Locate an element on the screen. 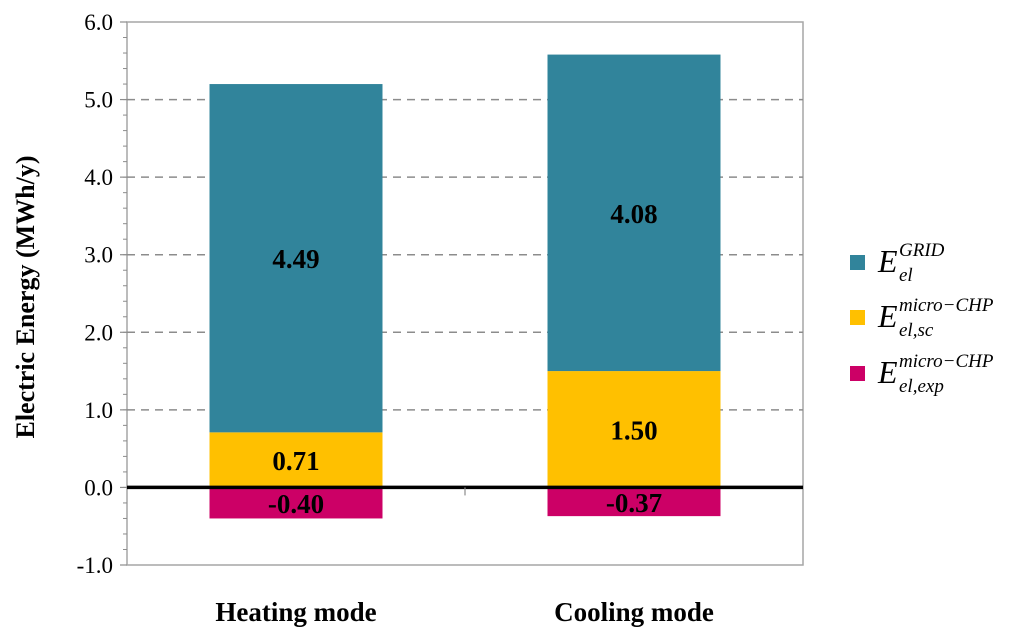 The width and height of the screenshot is (1024, 631). legend-item: E GRID el is located at coordinates (897, 263).